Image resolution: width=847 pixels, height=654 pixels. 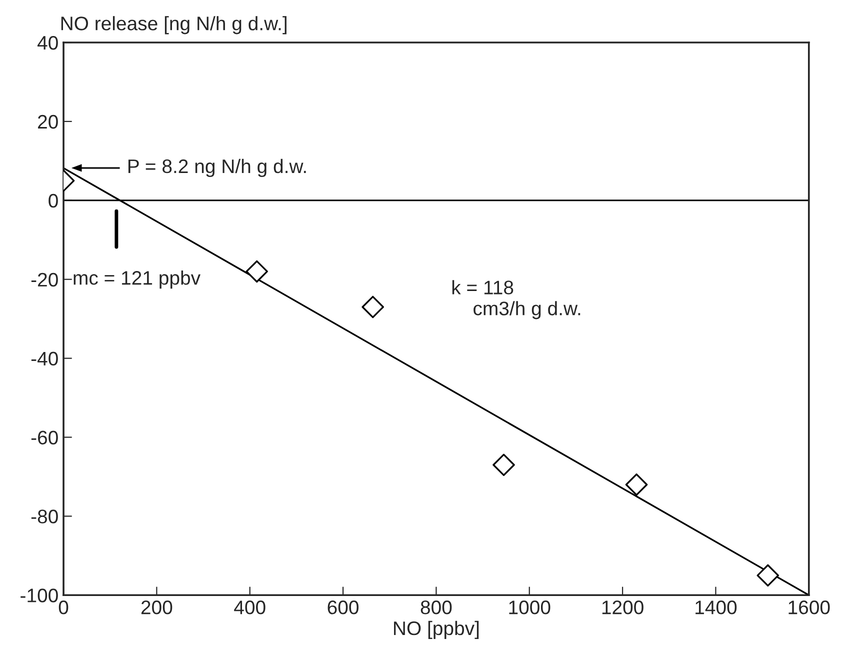 I want to click on x-tick-label: 1200, so click(x=623, y=607).